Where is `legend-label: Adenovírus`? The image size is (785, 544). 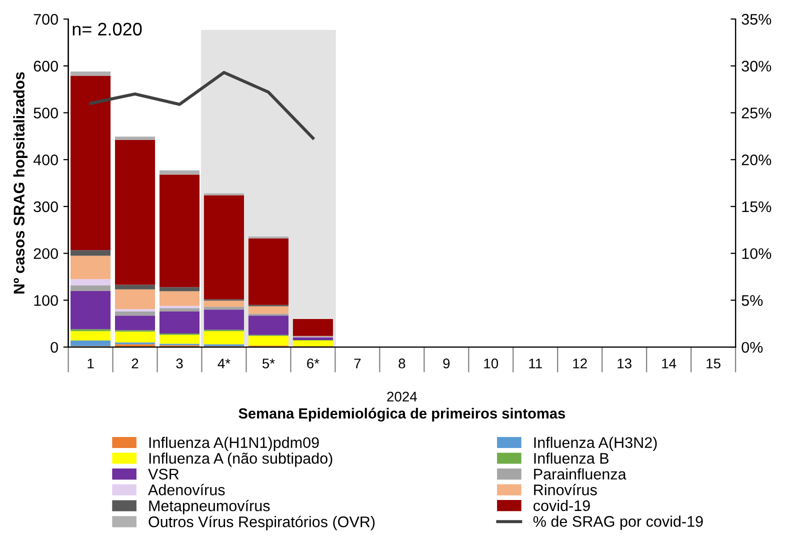 legend-label: Adenovírus is located at coordinates (186, 490).